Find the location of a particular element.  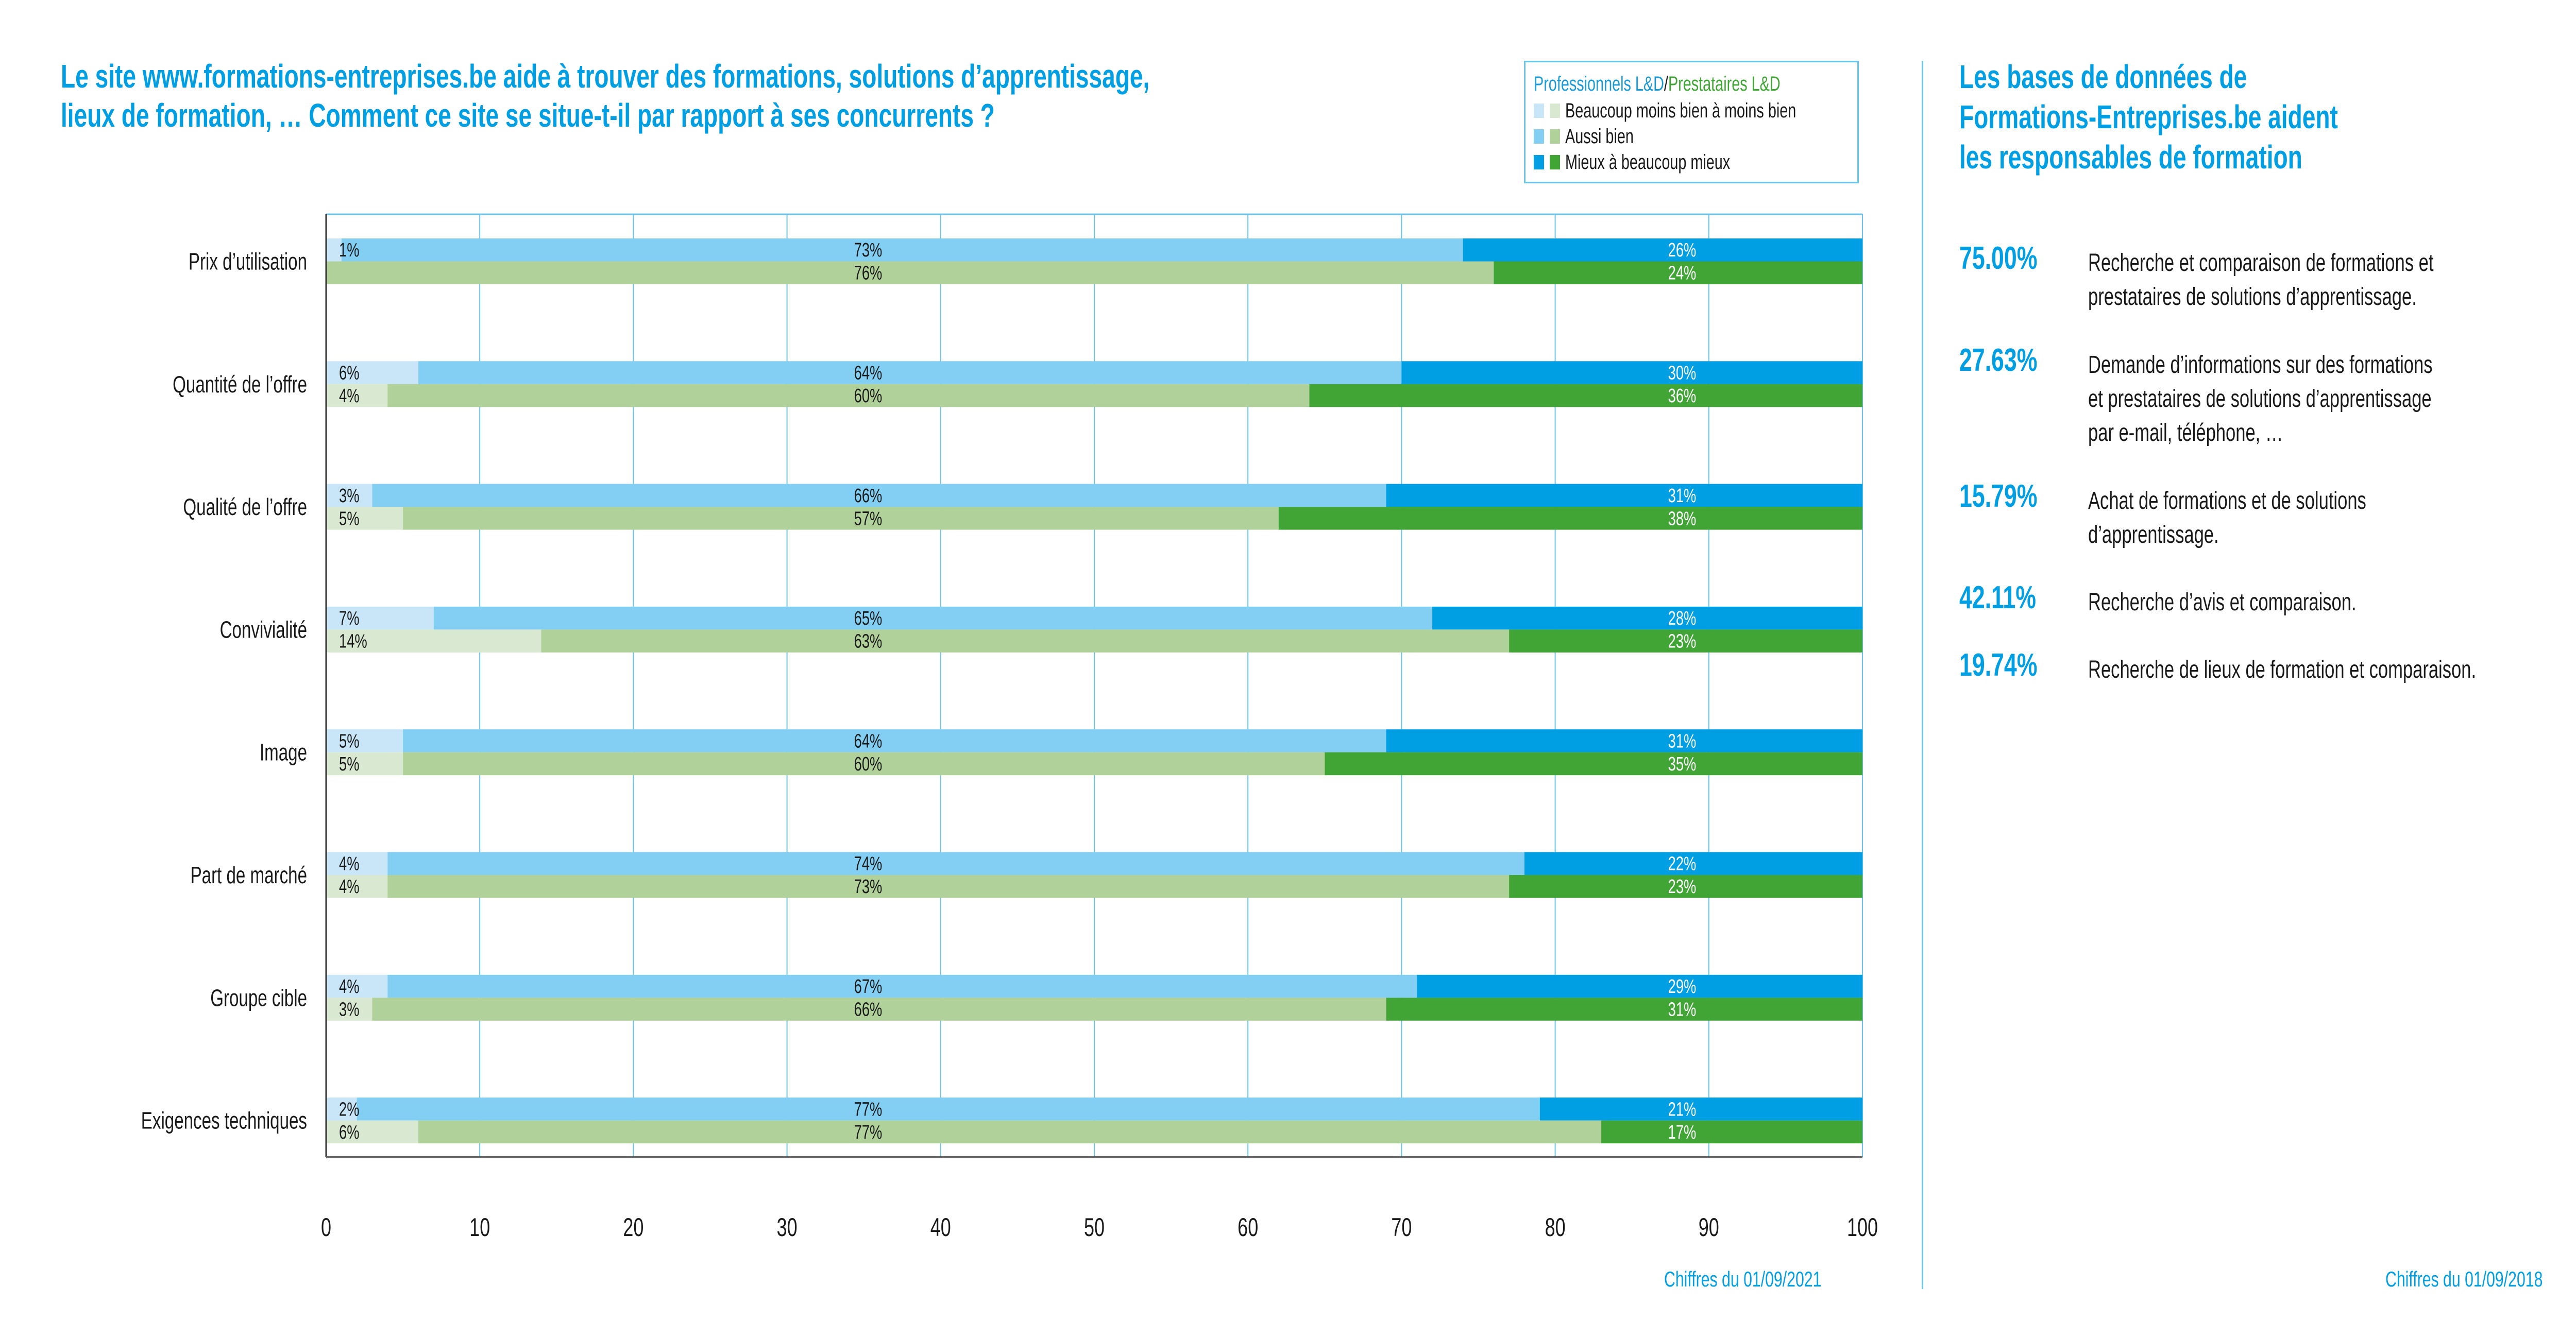

data-label: 6% is located at coordinates (350, 373).